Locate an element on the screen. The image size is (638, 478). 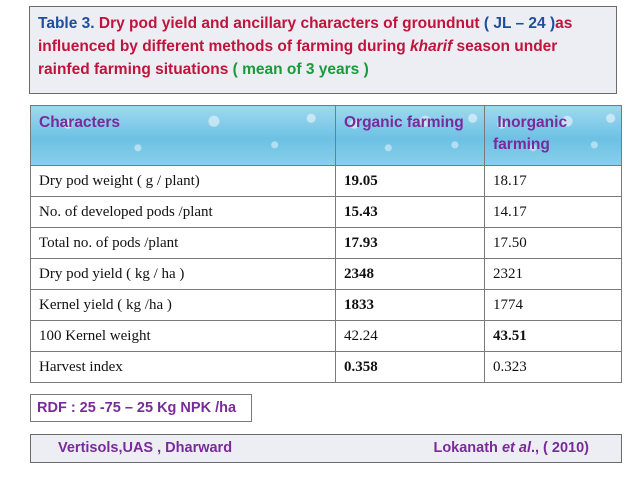
cell-character: No. of developed pods /plant is located at coordinates (183, 212).